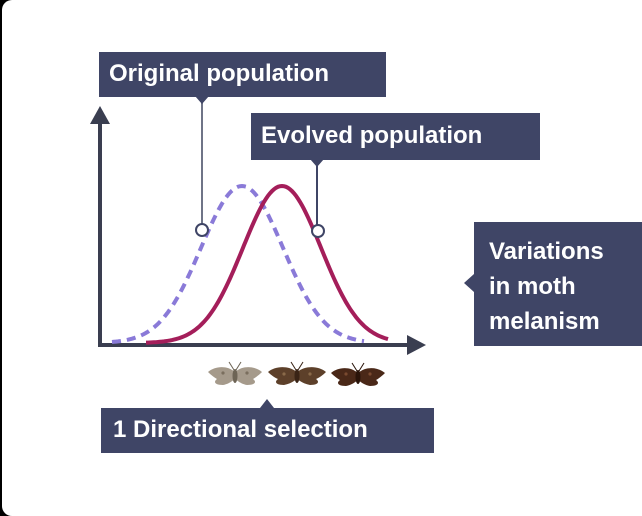  I want to click on directional-selection-label: 1 Directional selection, so click(267, 430).